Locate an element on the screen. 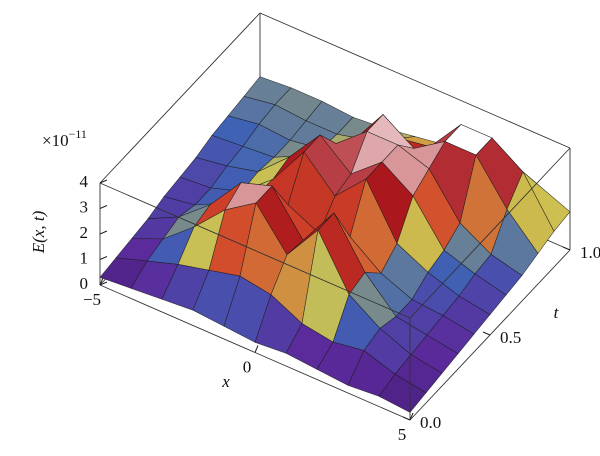 This screenshot has height=456, width=600. z-exponent: −11 is located at coordinates (78, 134).